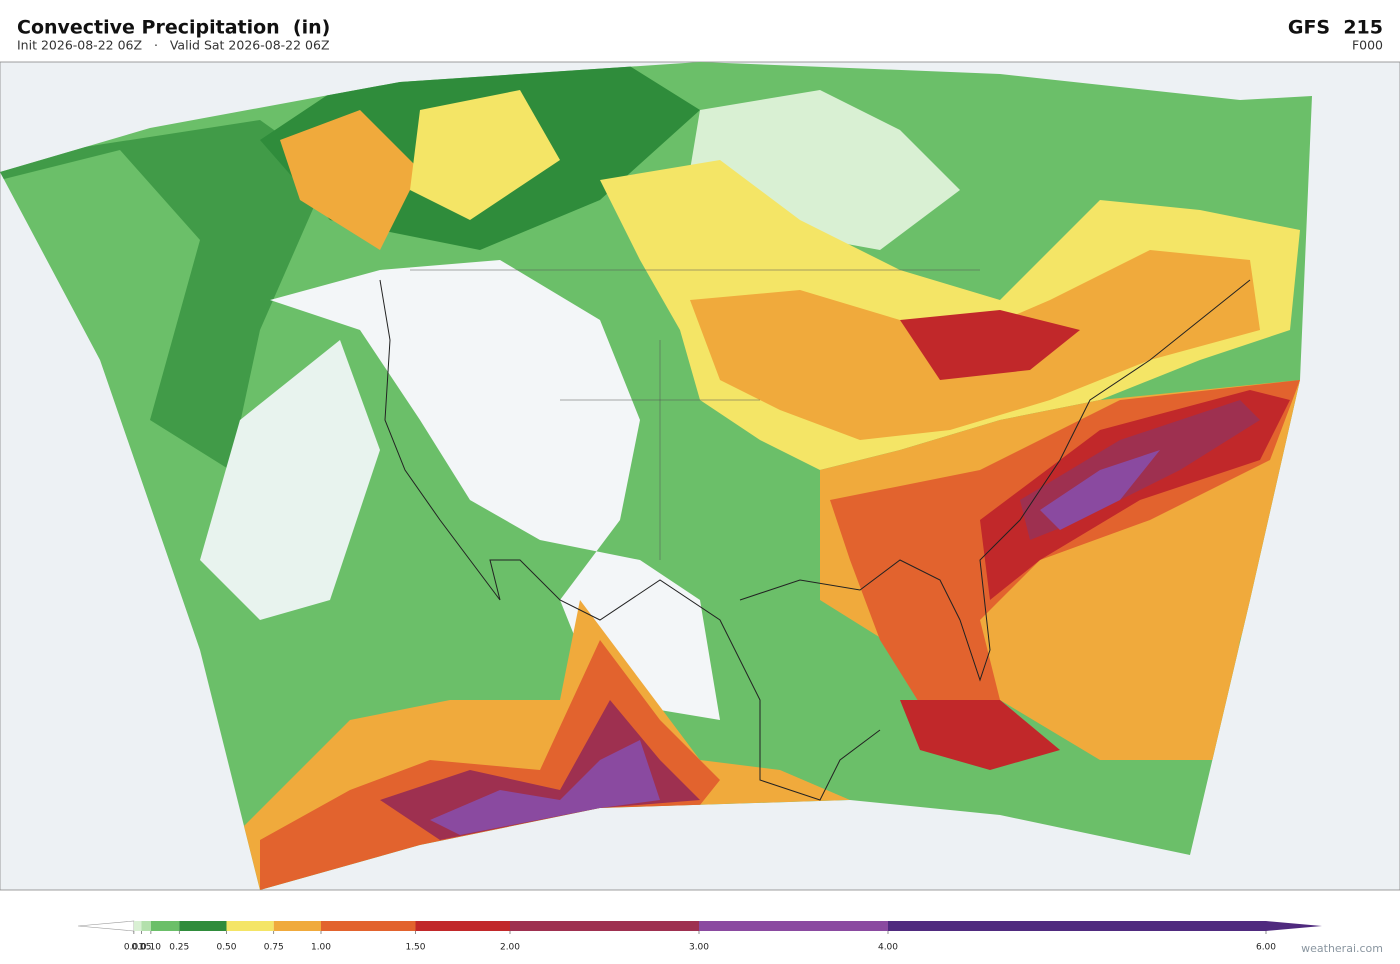  What do you see at coordinates (1266, 948) in the screenshot?
I see `colorbar-tick-label: 6.00` at bounding box center [1266, 948].